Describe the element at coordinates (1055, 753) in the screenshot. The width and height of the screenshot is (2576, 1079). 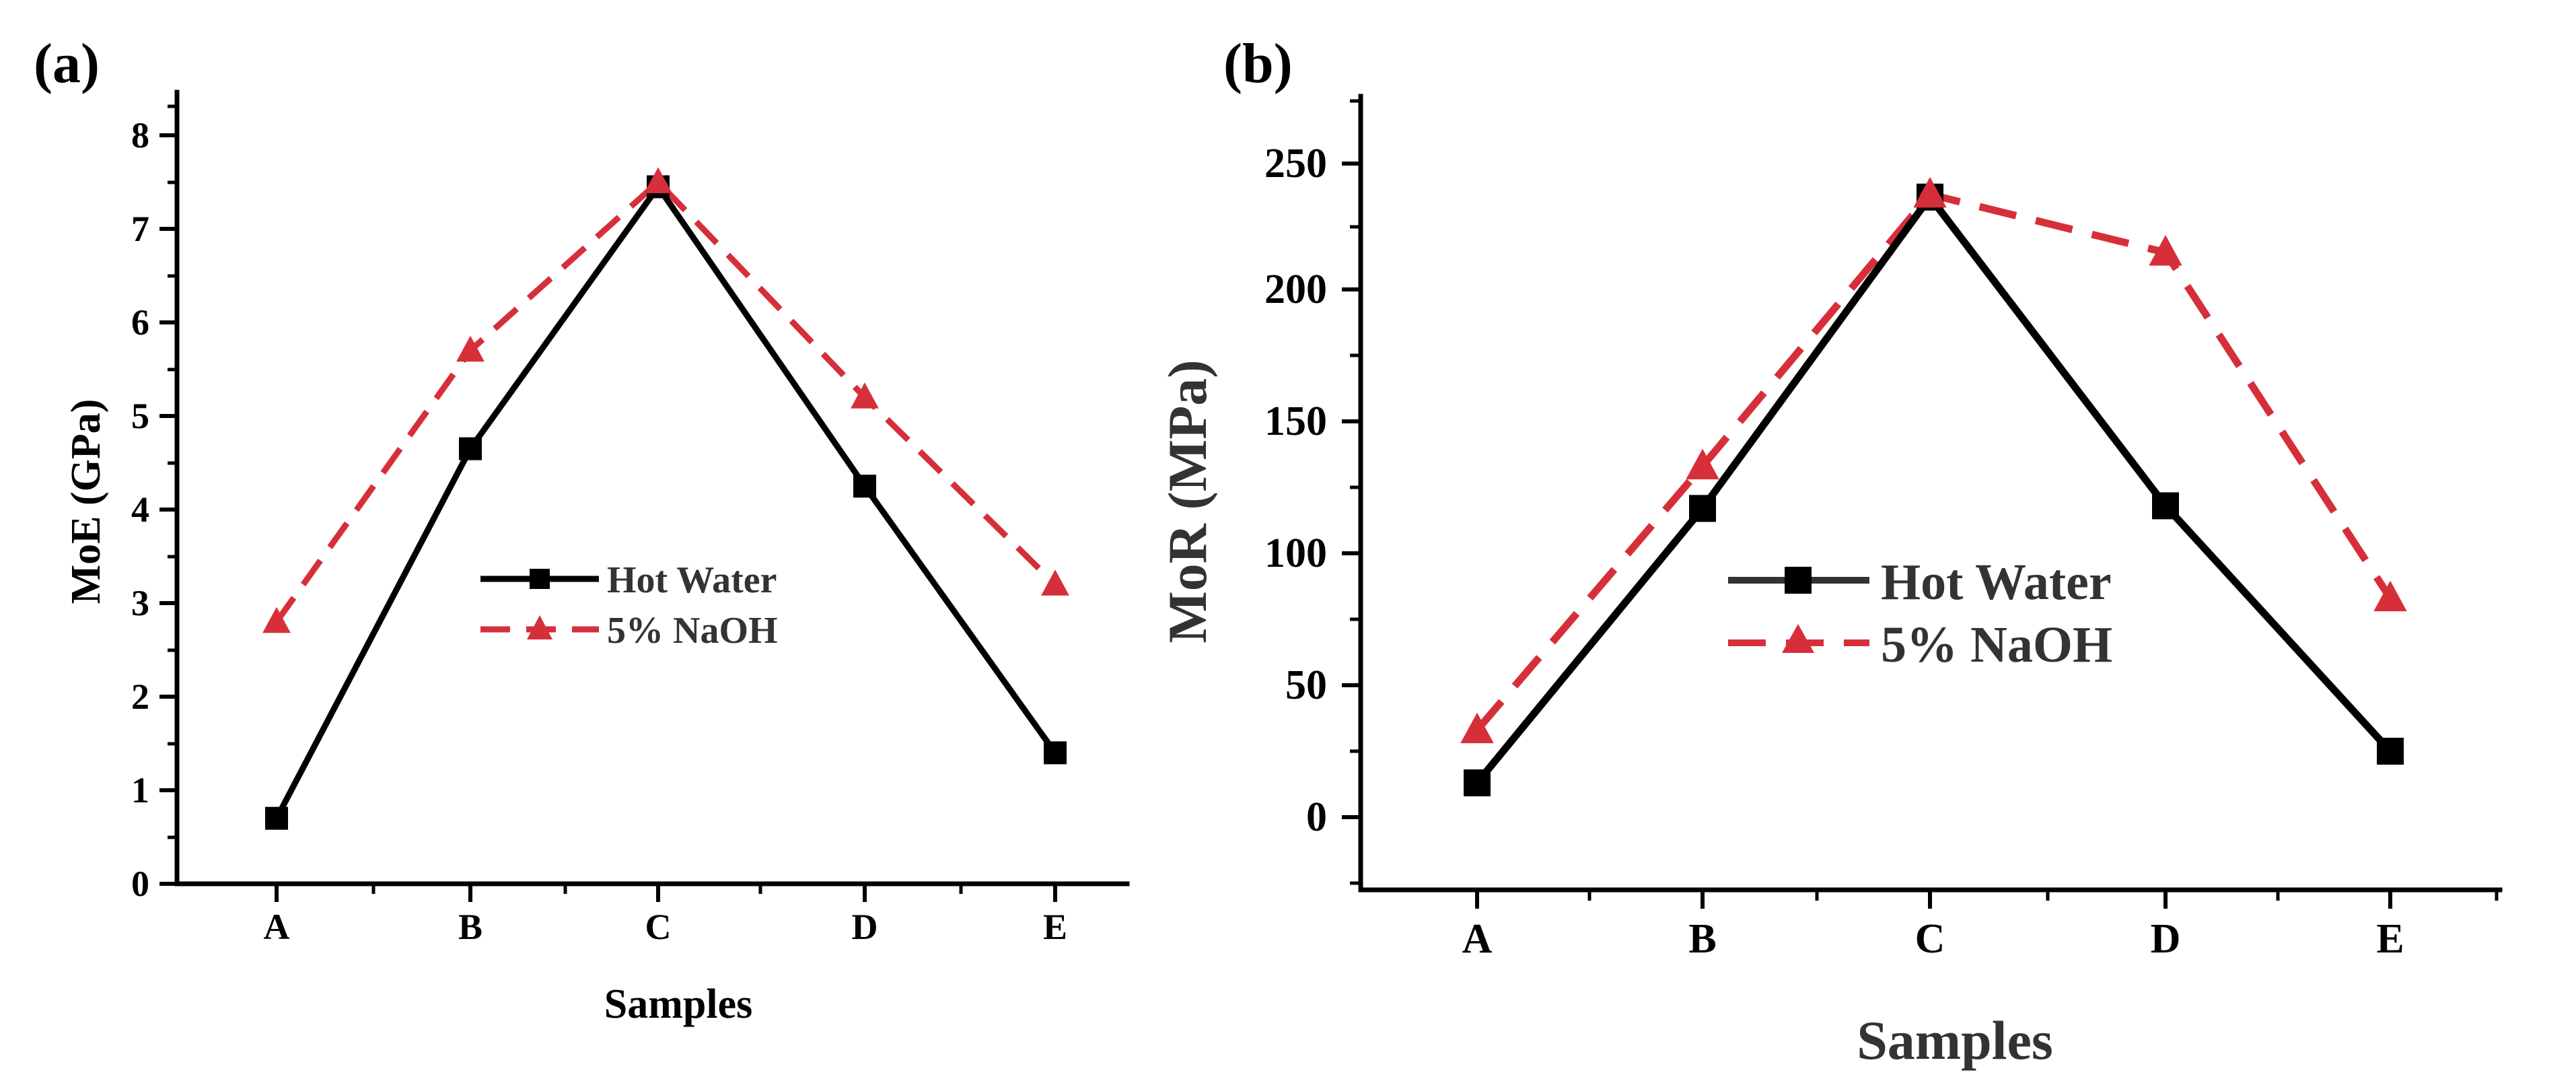
I see `panel-a-point-hot-water-E` at that location.